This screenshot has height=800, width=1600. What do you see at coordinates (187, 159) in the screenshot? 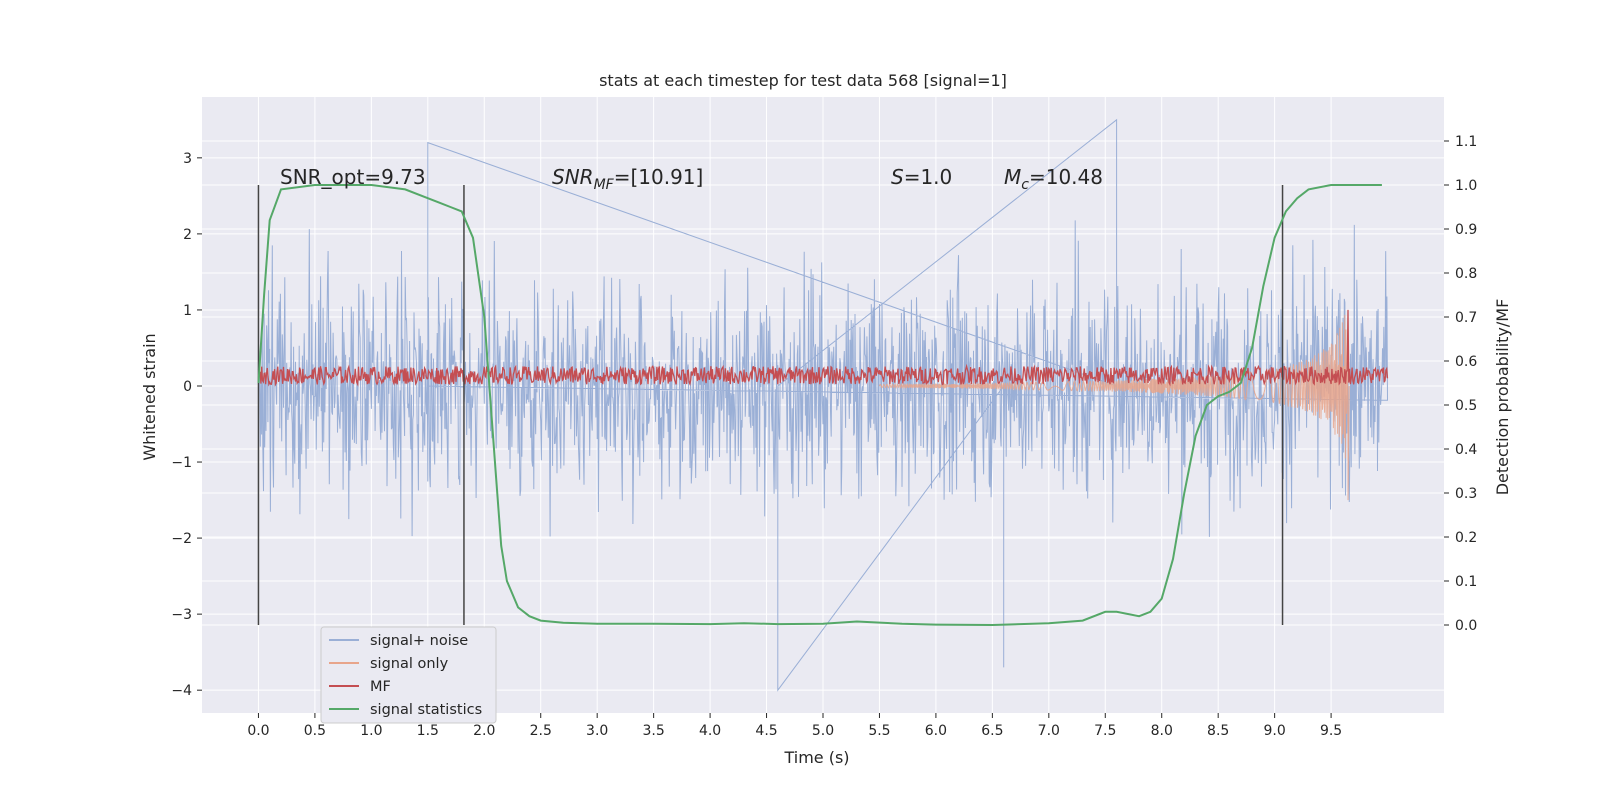
I see `y-left-tick-label: 3` at bounding box center [187, 159].